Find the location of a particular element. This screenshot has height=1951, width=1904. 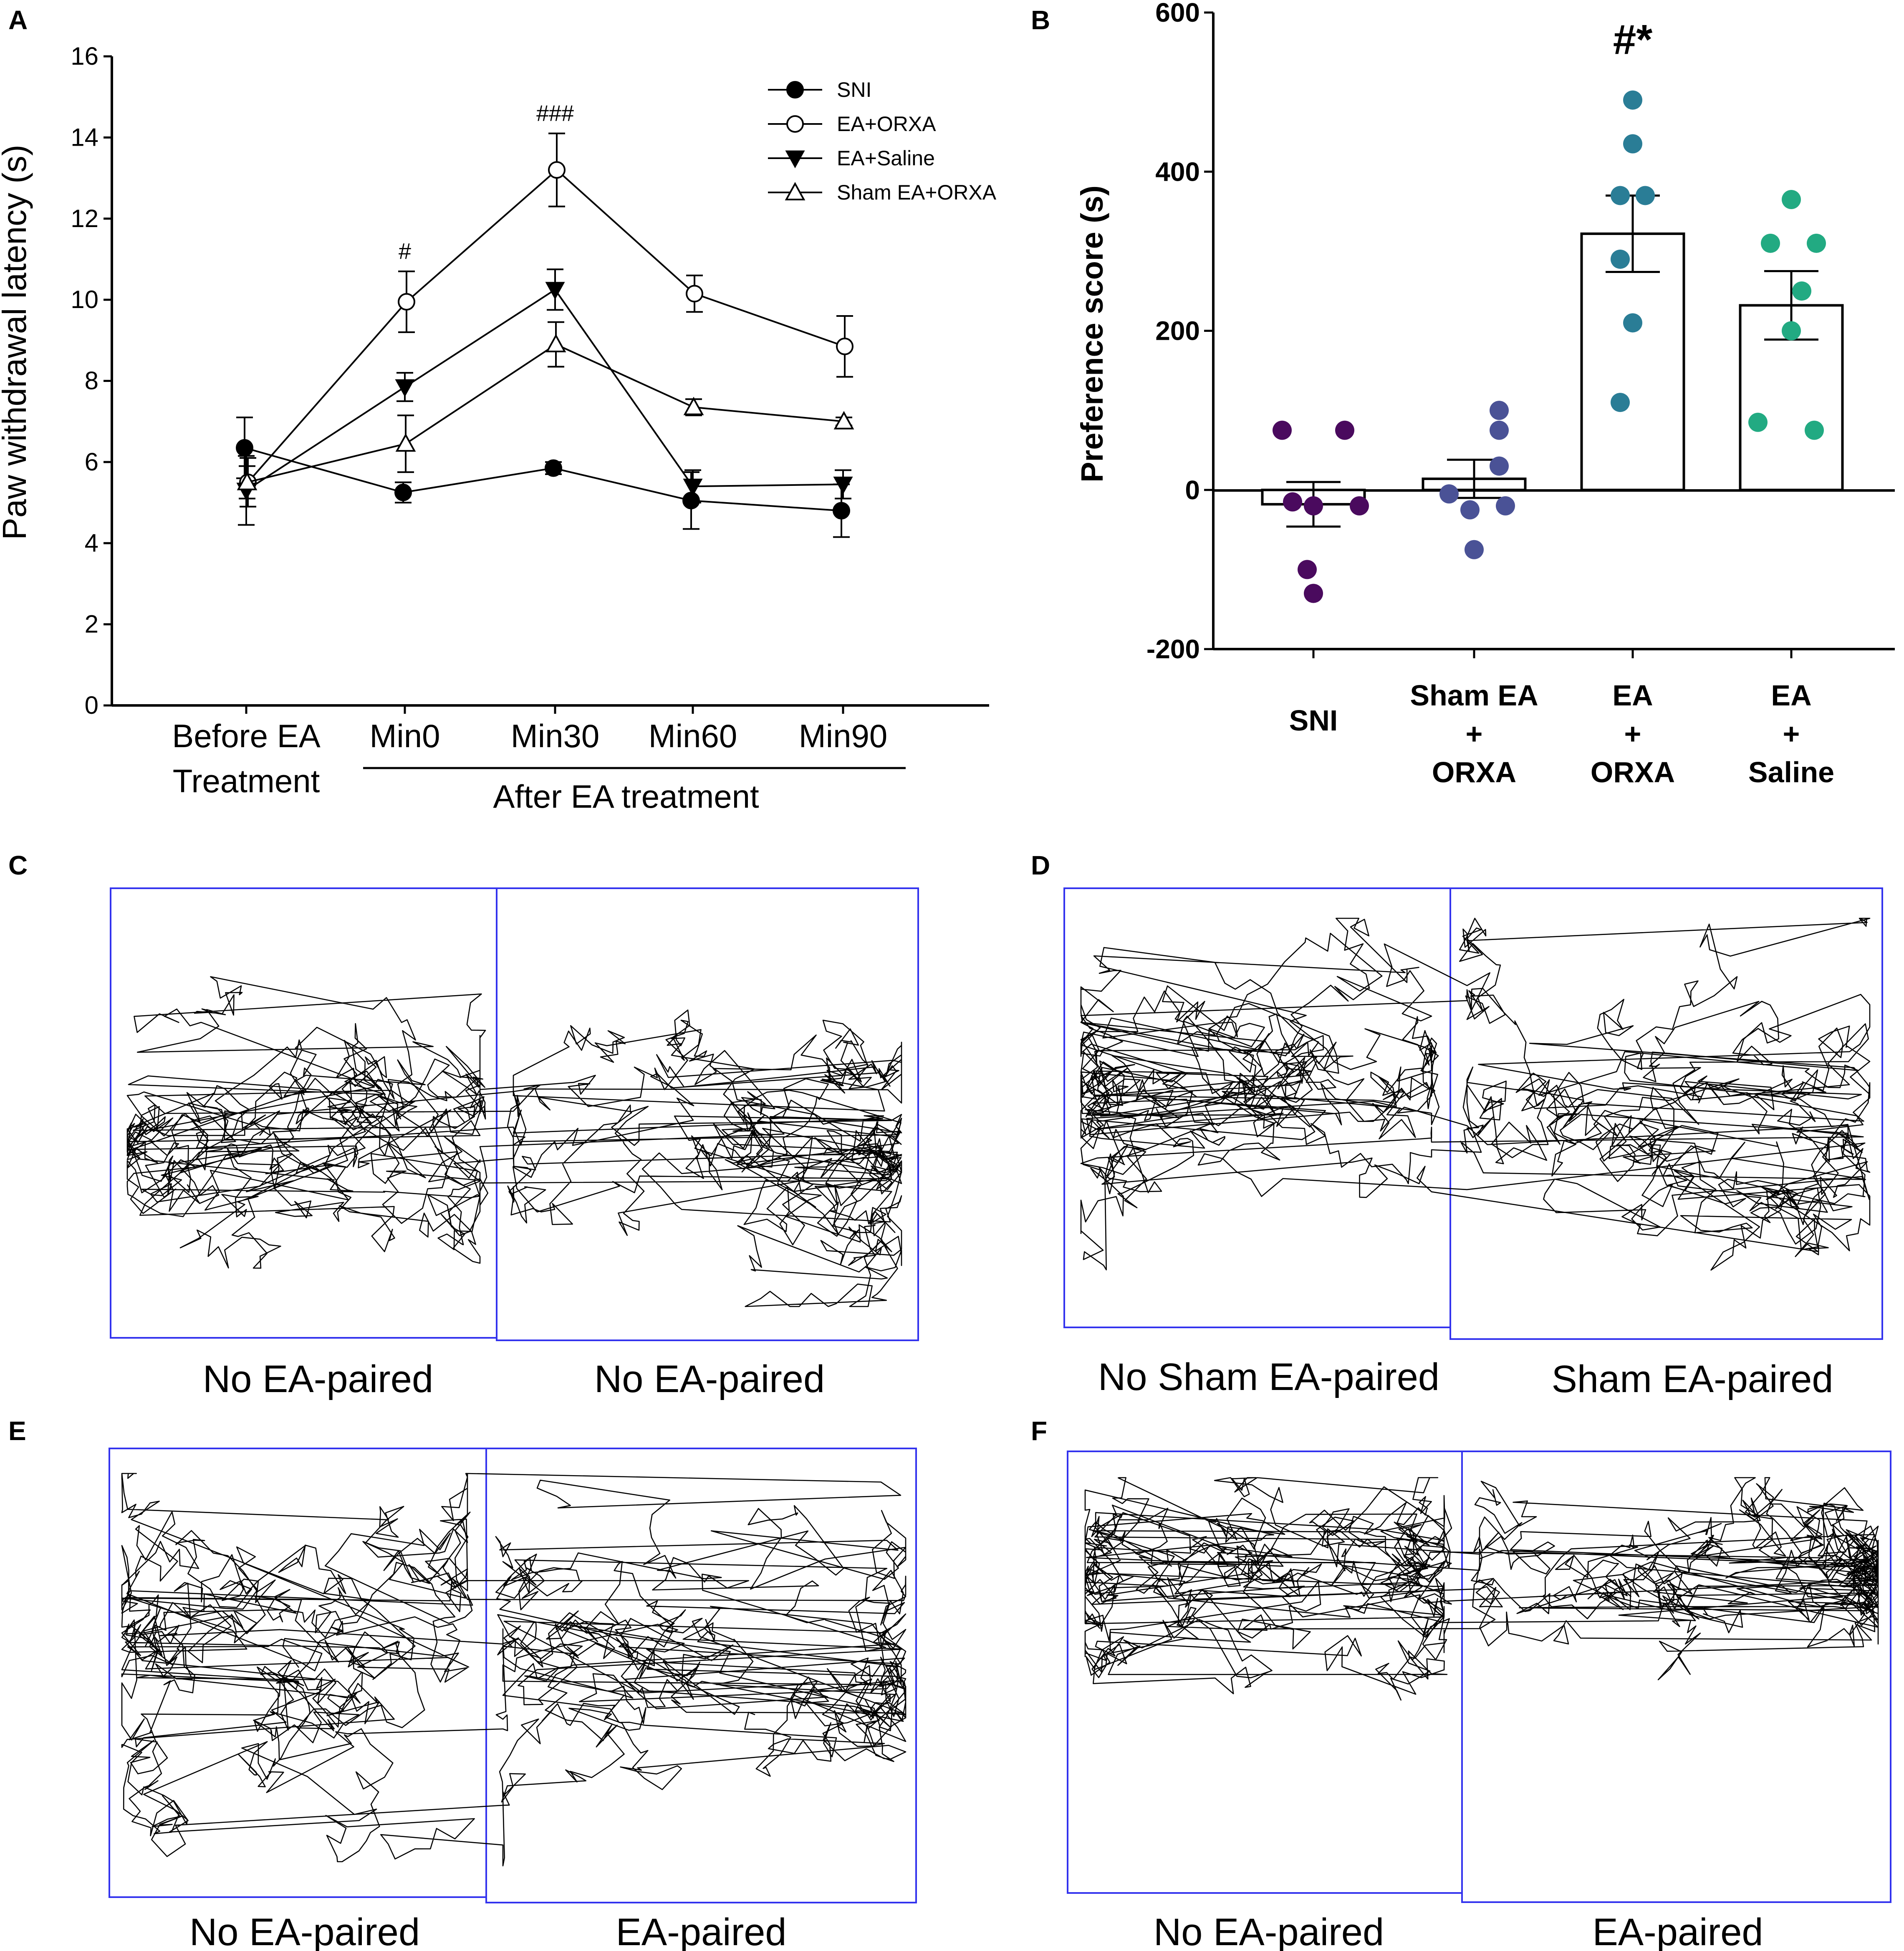

panel-b-label: B is located at coordinates (1040, 20).